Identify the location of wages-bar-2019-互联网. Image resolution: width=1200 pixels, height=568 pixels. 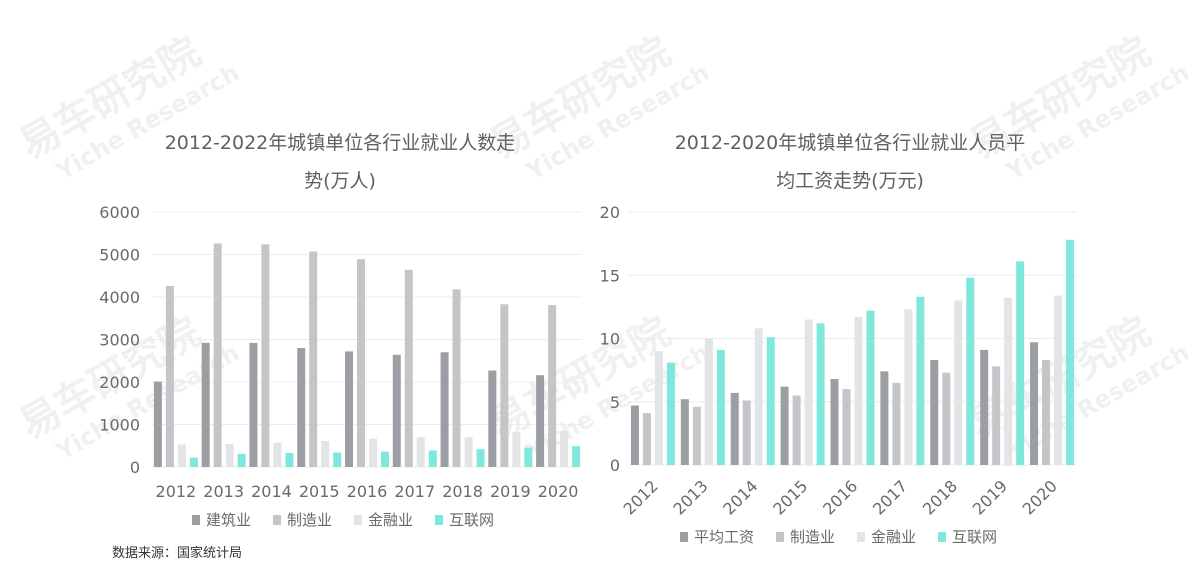
(1020, 363).